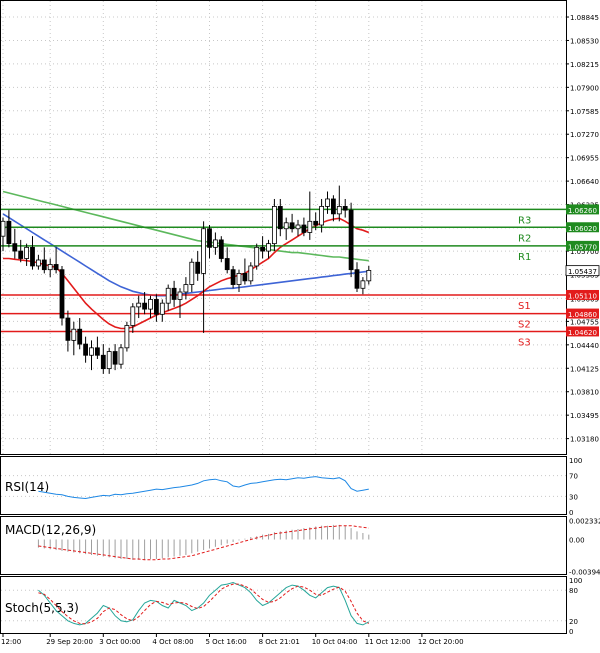  What do you see at coordinates (283, 605) in the screenshot?
I see `stoch-pane-frame` at bounding box center [283, 605].